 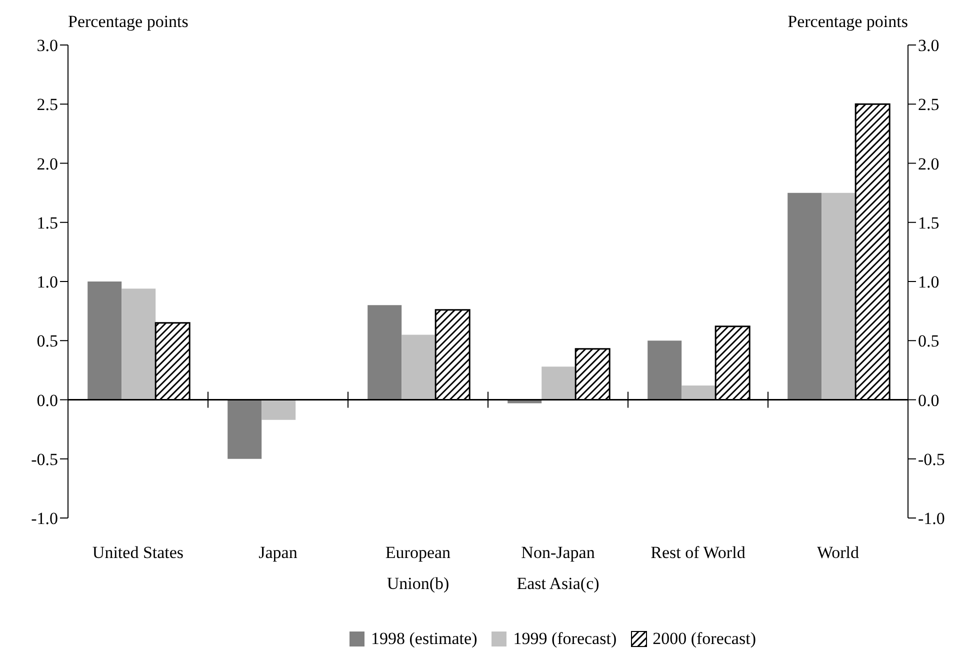 I want to click on y2-tick-label: 0.5, so click(x=929, y=341).